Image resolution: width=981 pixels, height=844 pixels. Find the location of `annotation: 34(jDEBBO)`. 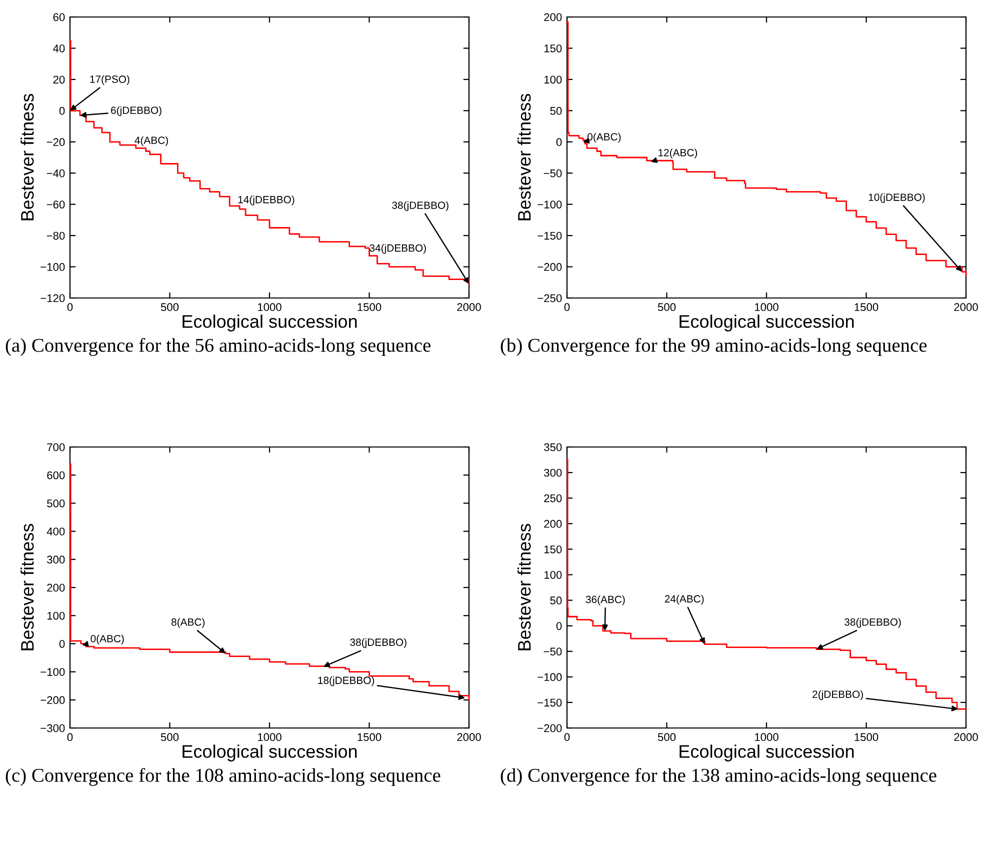

annotation: 34(jDEBBO) is located at coordinates (398, 249).